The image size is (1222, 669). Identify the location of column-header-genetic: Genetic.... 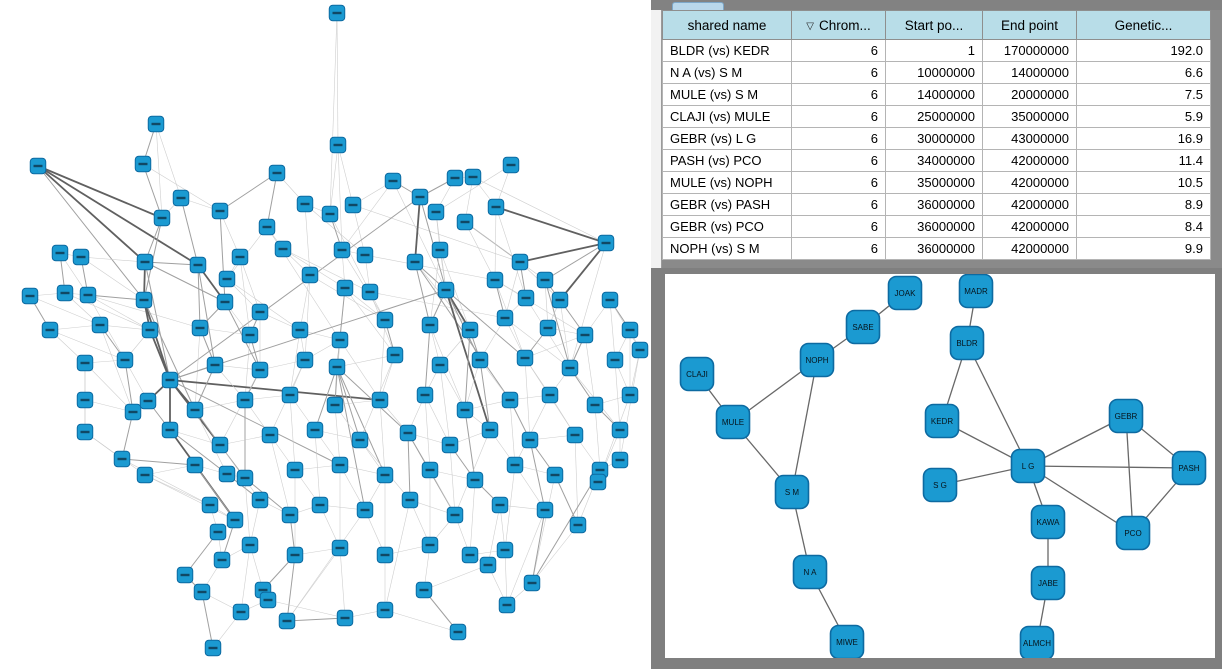
(1143, 25).